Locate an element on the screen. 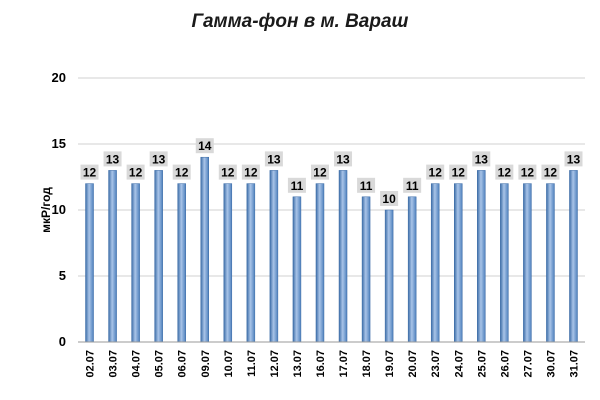  bar-05.07 is located at coordinates (158, 256).